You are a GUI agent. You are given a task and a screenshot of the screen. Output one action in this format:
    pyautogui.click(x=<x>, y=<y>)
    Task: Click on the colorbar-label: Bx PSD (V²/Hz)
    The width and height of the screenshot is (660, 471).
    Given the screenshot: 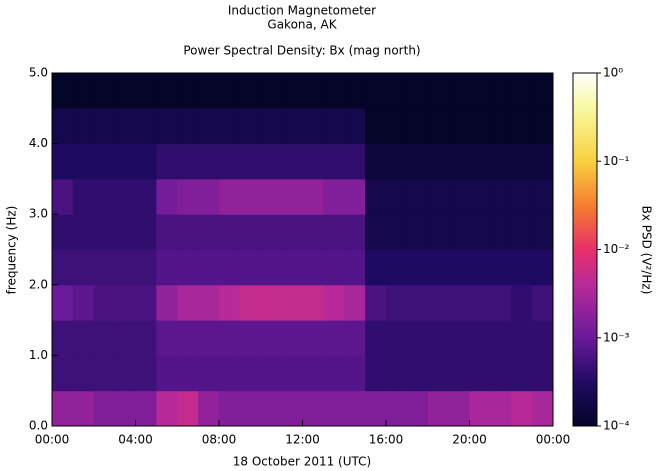 What is the action you would take?
    pyautogui.click(x=647, y=250)
    